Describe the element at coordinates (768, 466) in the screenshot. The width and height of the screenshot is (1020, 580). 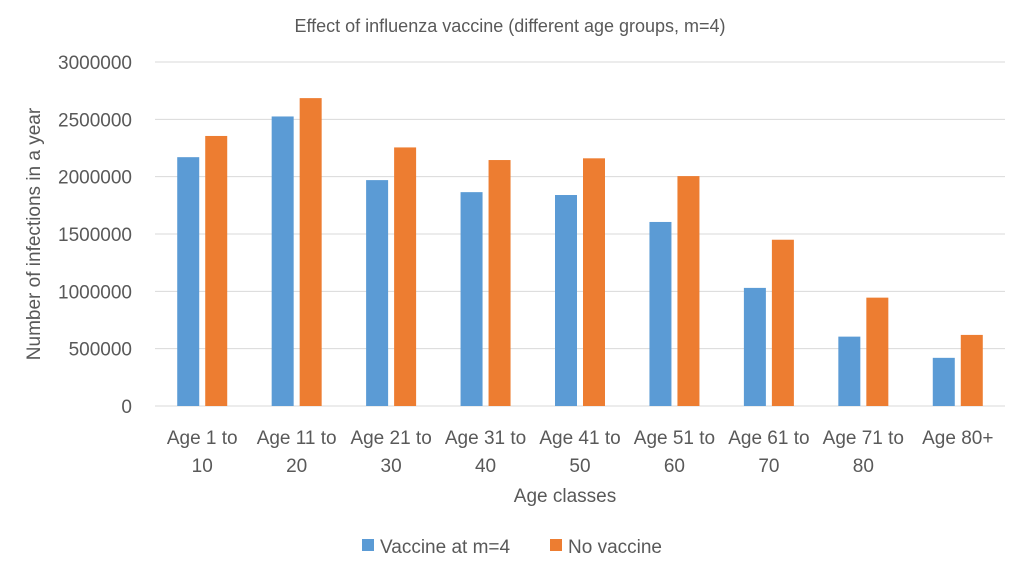
I see `x-category-label: 70` at that location.